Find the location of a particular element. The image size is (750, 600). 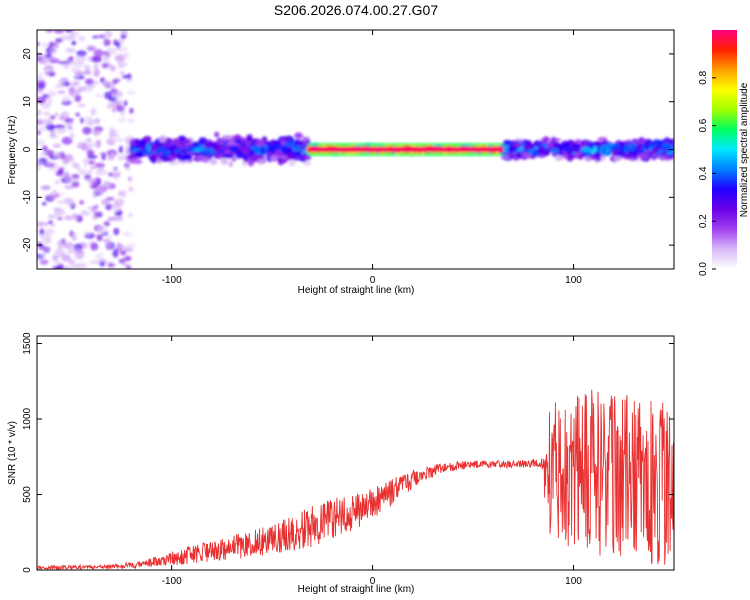

colorbar-scale is located at coordinates (724, 149).